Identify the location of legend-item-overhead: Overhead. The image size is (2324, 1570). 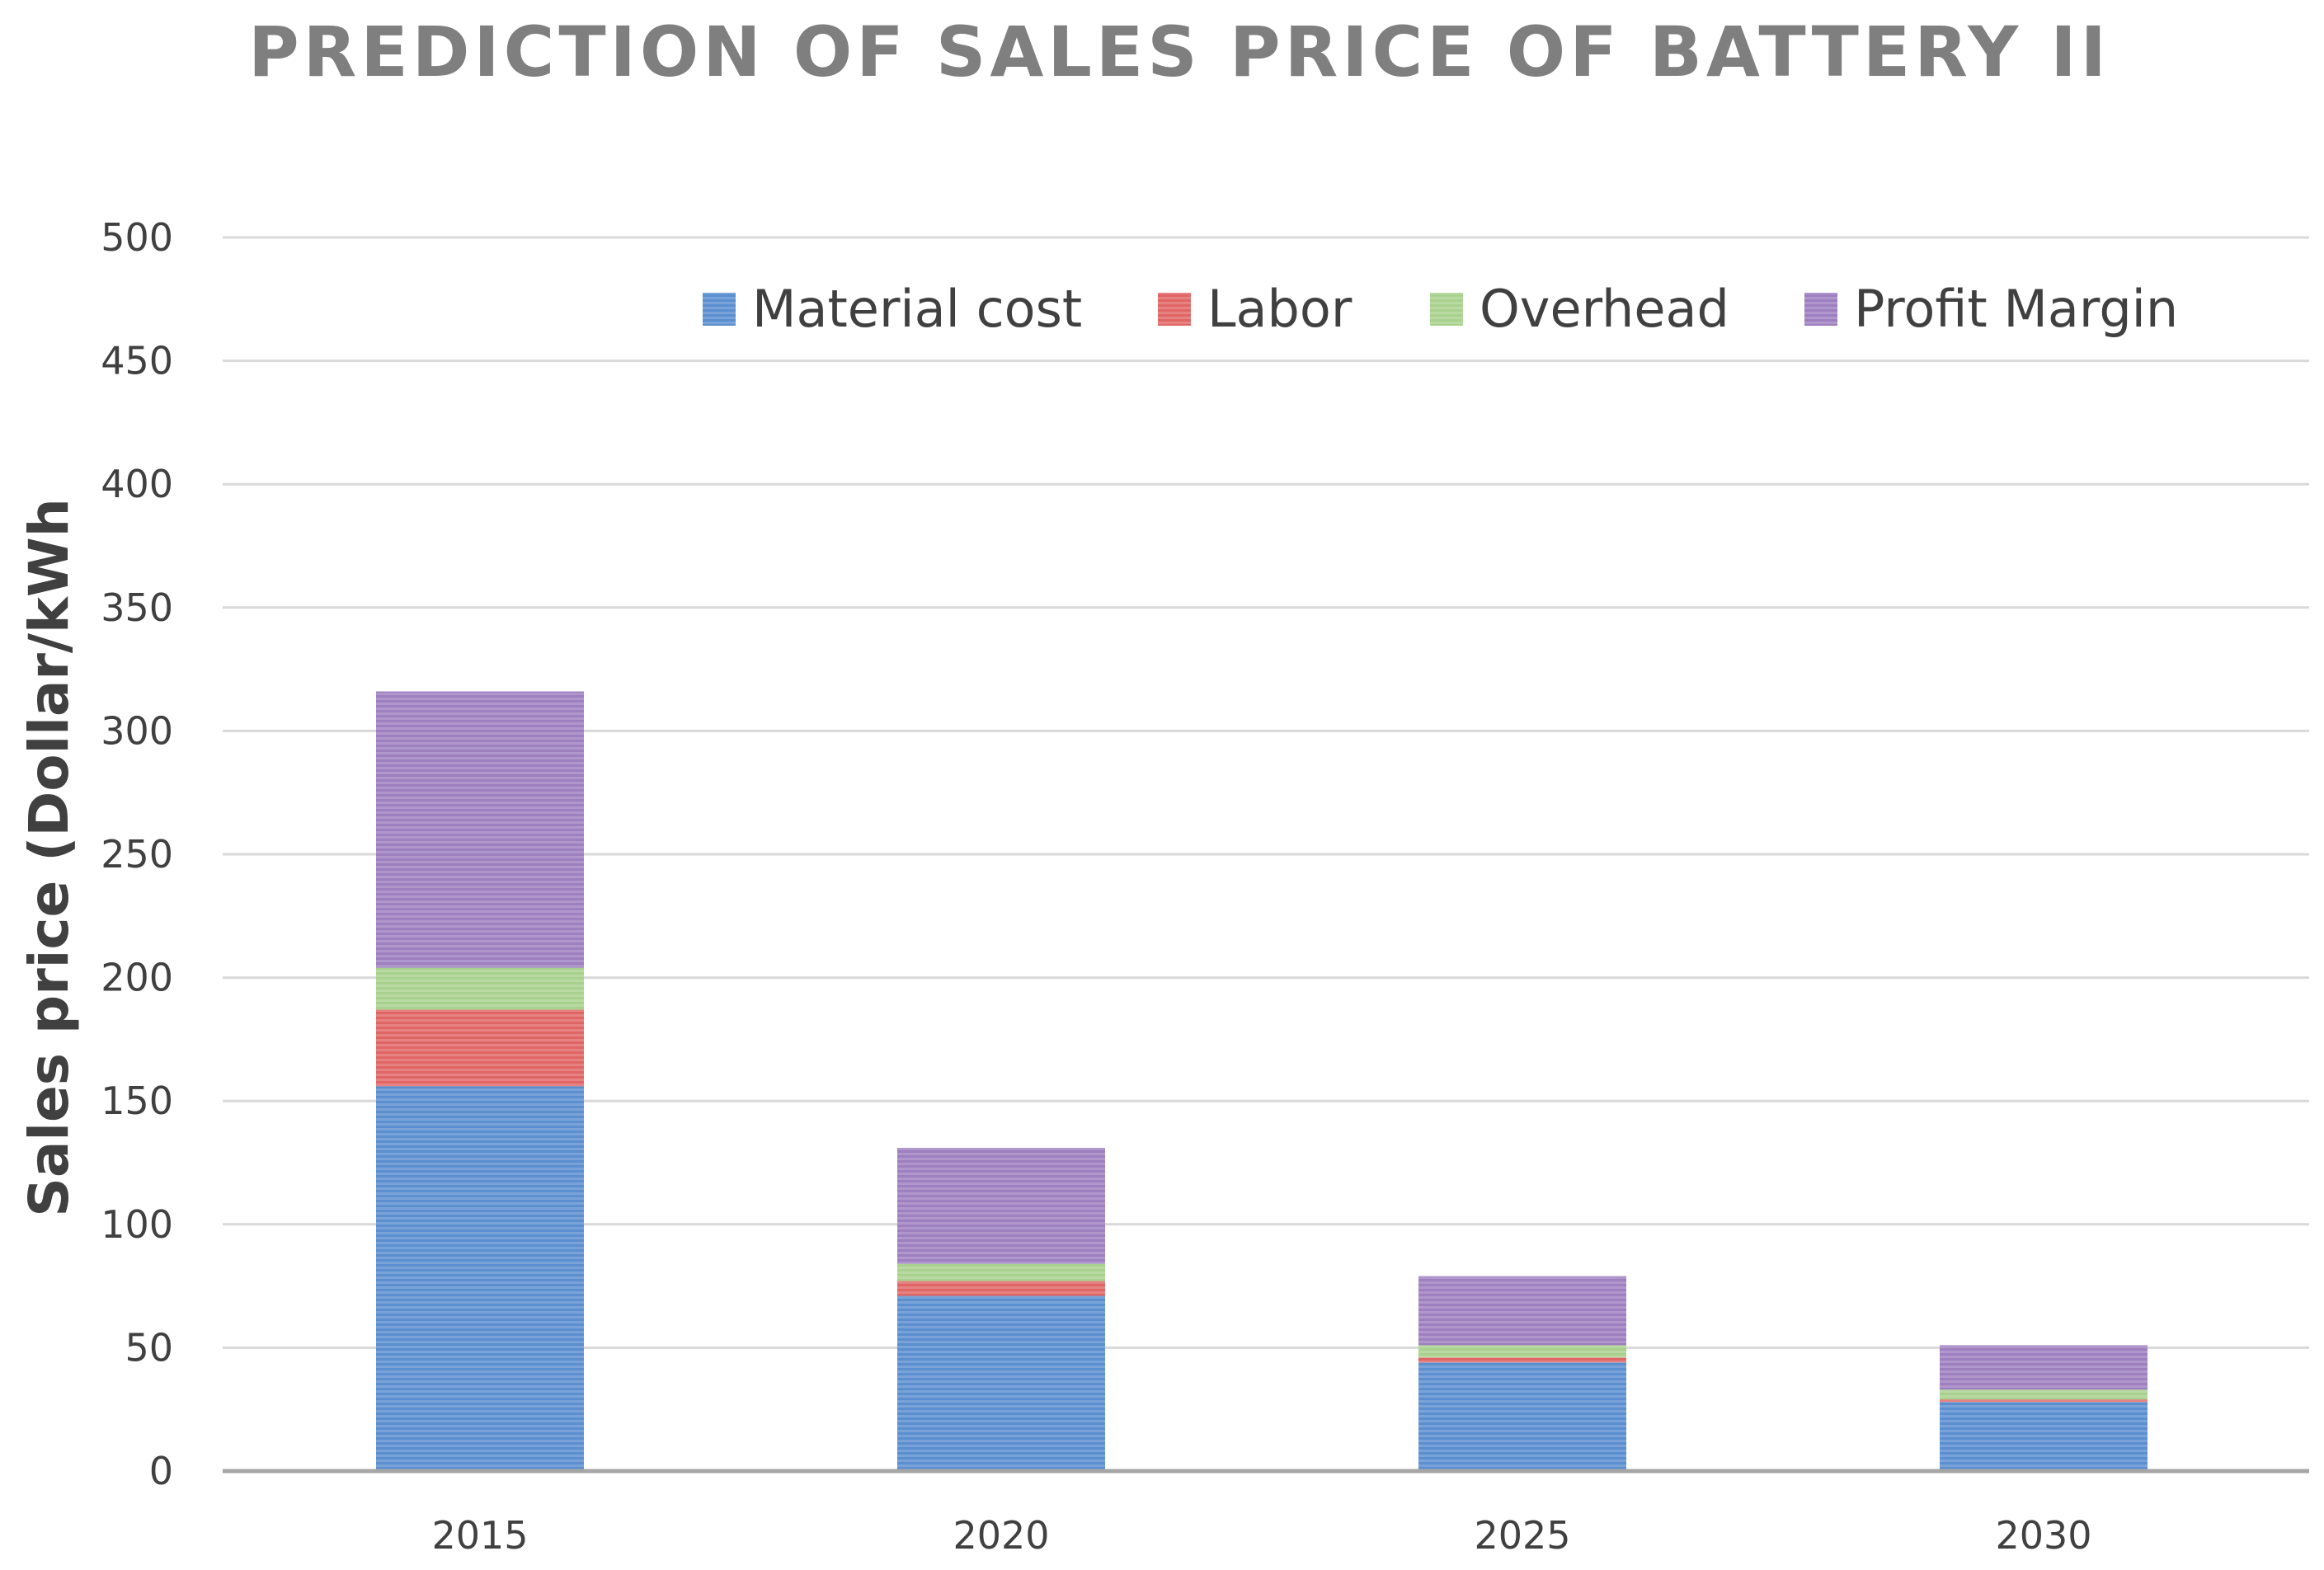
(1580, 309).